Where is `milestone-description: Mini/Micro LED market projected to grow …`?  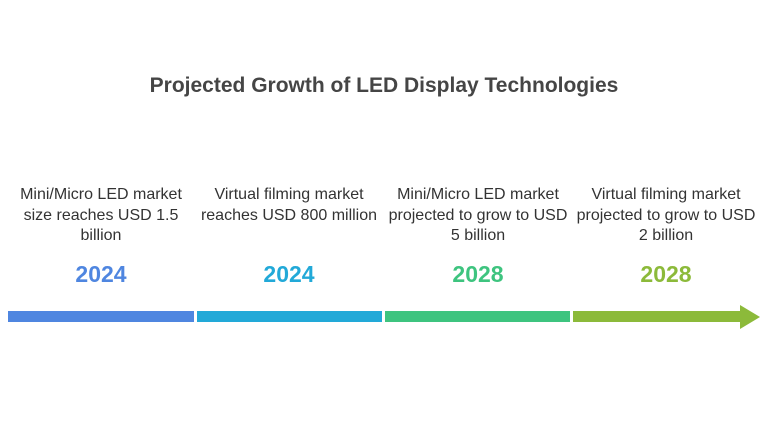 milestone-description: Mini/Micro LED market projected to grow … is located at coordinates (478, 215).